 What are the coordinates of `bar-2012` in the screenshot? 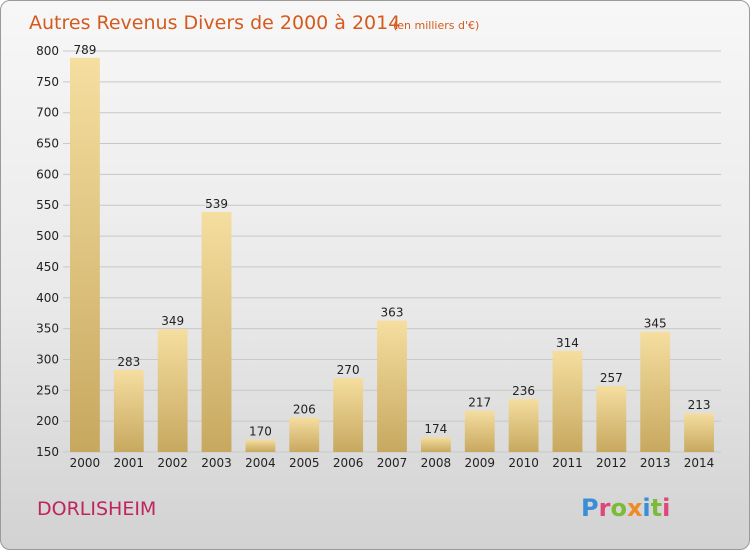 It's located at (611, 418).